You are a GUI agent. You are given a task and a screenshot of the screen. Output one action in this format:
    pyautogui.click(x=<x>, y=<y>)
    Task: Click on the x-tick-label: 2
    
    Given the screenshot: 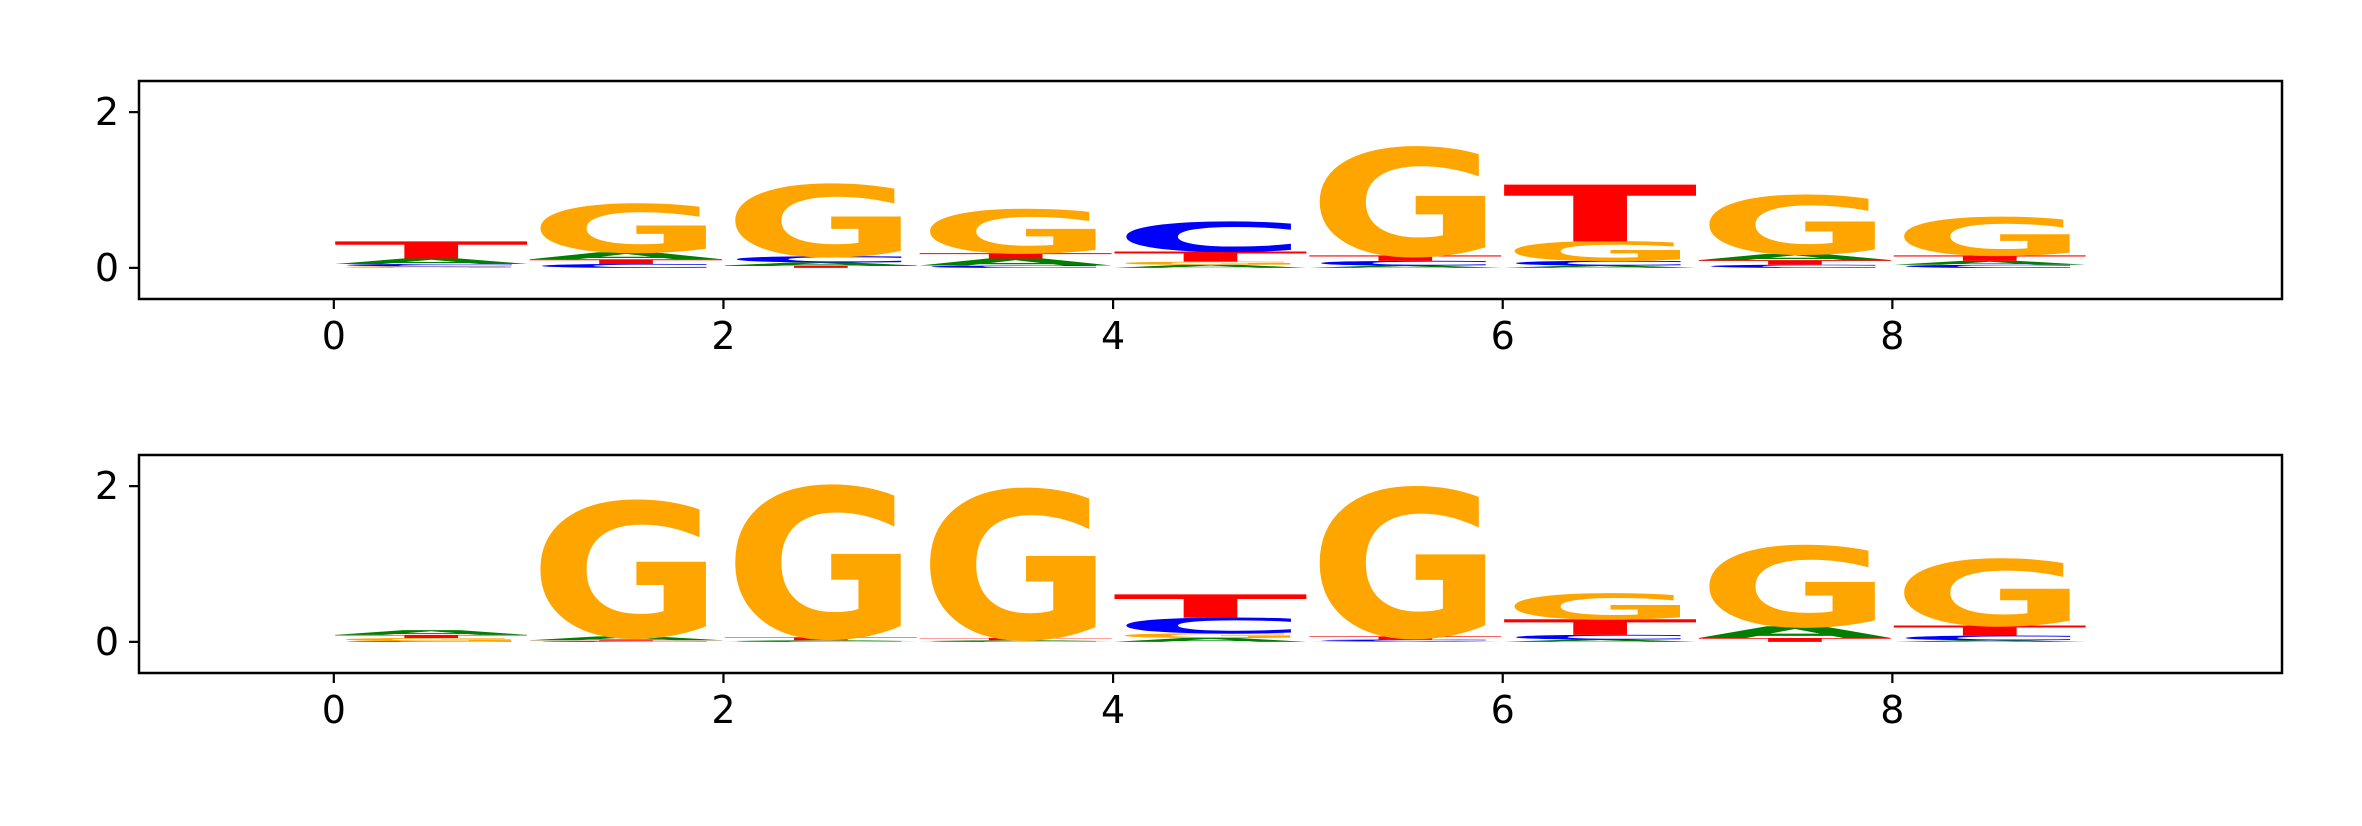 What is the action you would take?
    pyautogui.click(x=723, y=336)
    